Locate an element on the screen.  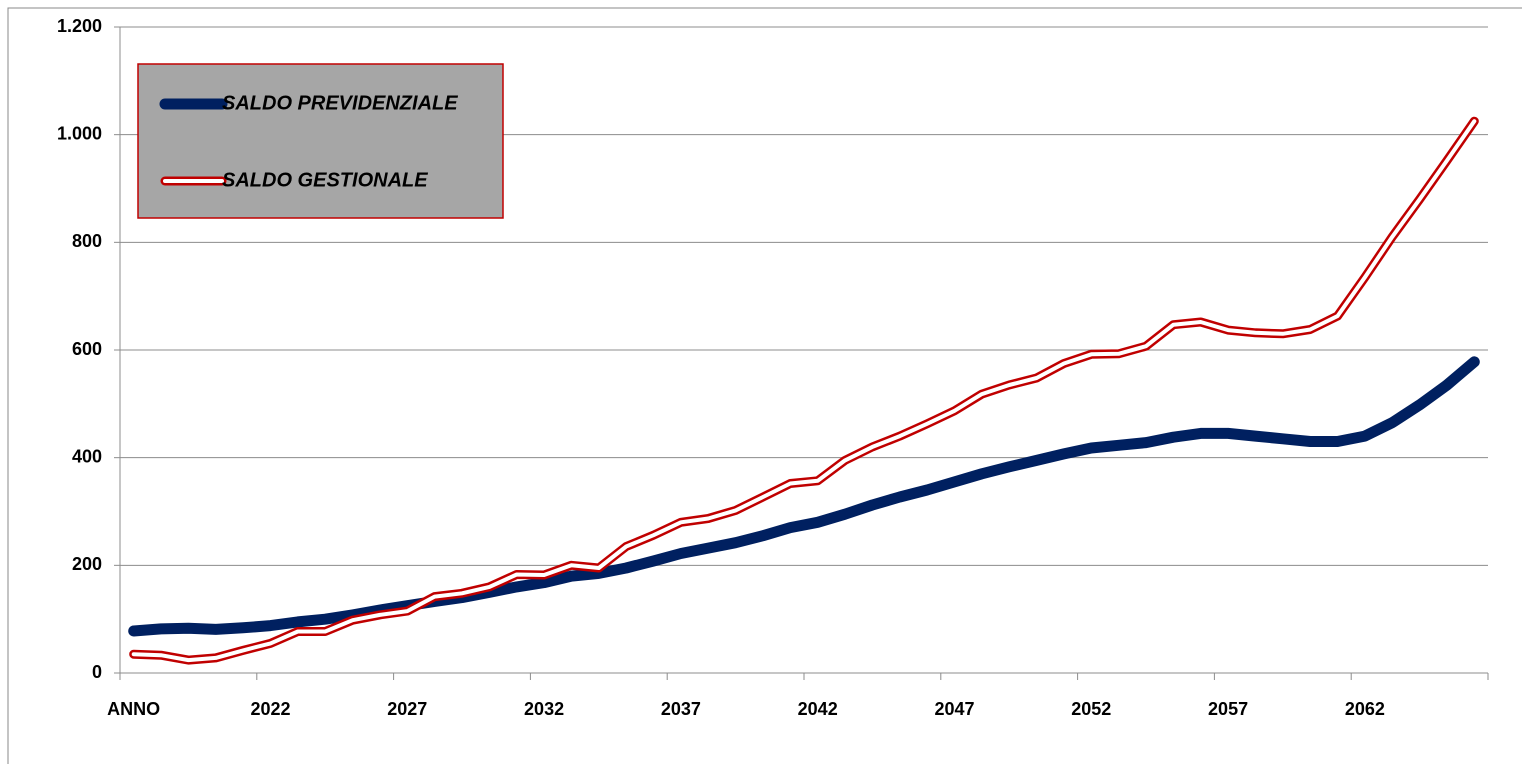
legend-label: SALDO GESTIONALE is located at coordinates (325, 180).